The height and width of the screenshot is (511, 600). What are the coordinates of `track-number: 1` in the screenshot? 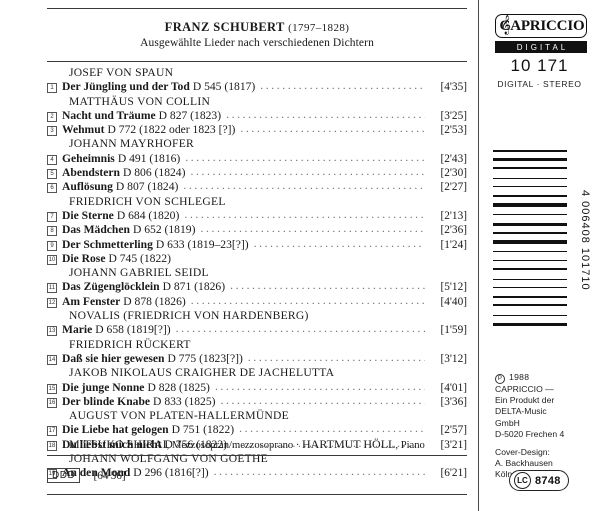 It's located at (52, 88).